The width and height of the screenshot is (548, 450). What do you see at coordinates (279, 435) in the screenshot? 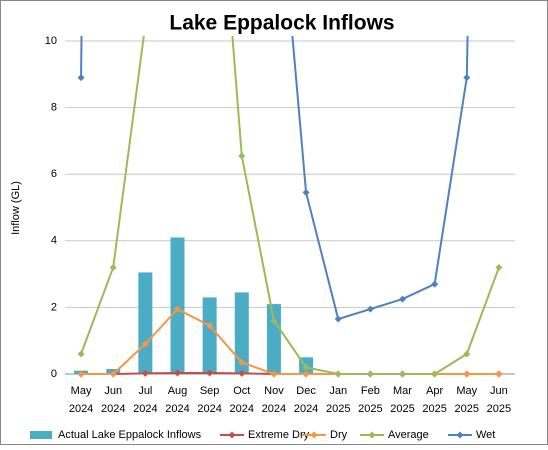
I see `legend-label: Extreme Dry` at bounding box center [279, 435].